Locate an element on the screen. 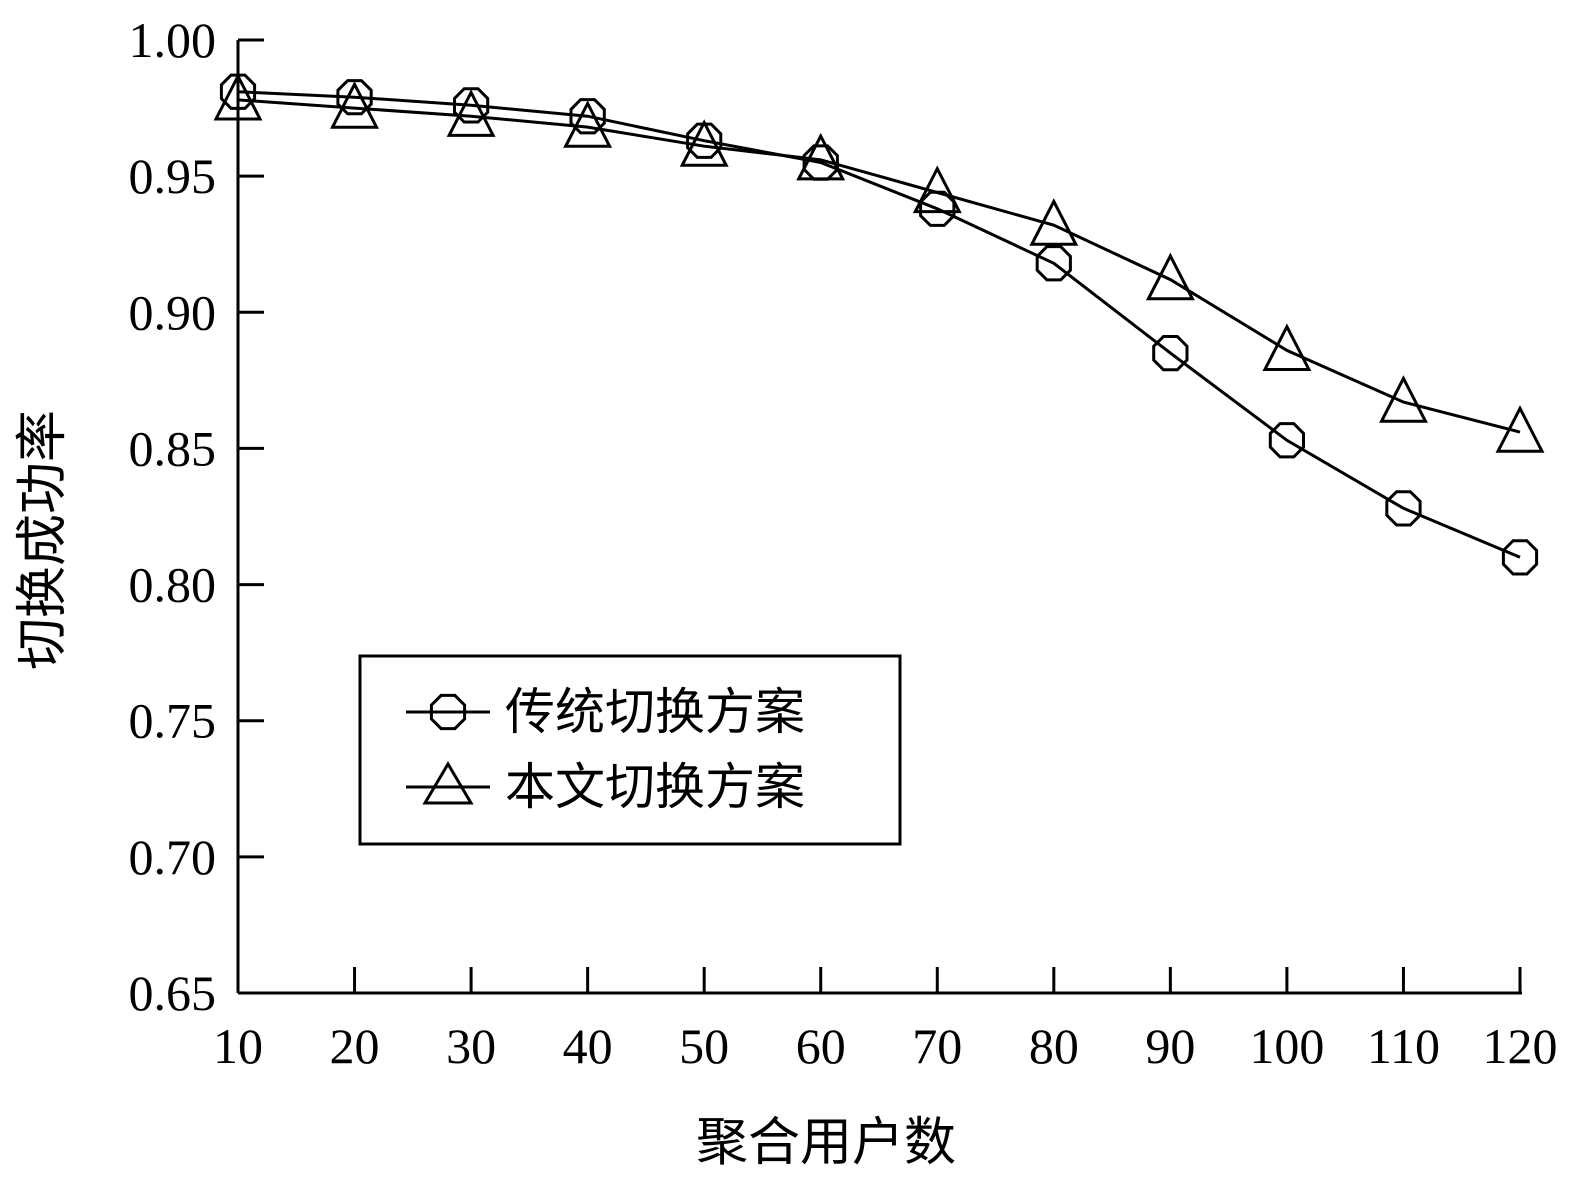 The height and width of the screenshot is (1181, 1575). y-axis-title: 切换成功率 is located at coordinates (43, 540).